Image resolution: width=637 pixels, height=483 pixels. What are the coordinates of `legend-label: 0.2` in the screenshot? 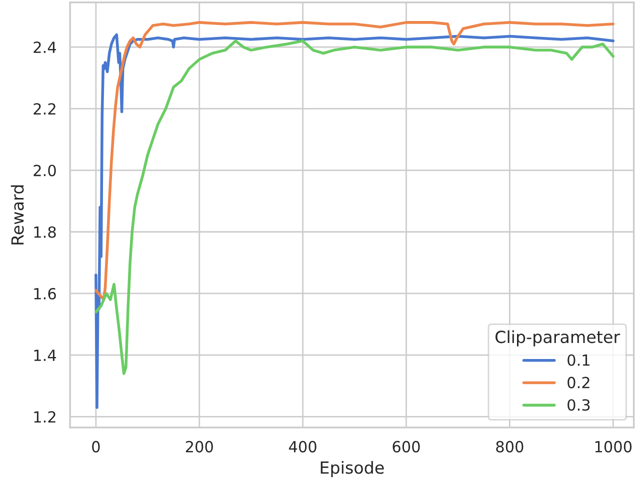 It's located at (579, 382).